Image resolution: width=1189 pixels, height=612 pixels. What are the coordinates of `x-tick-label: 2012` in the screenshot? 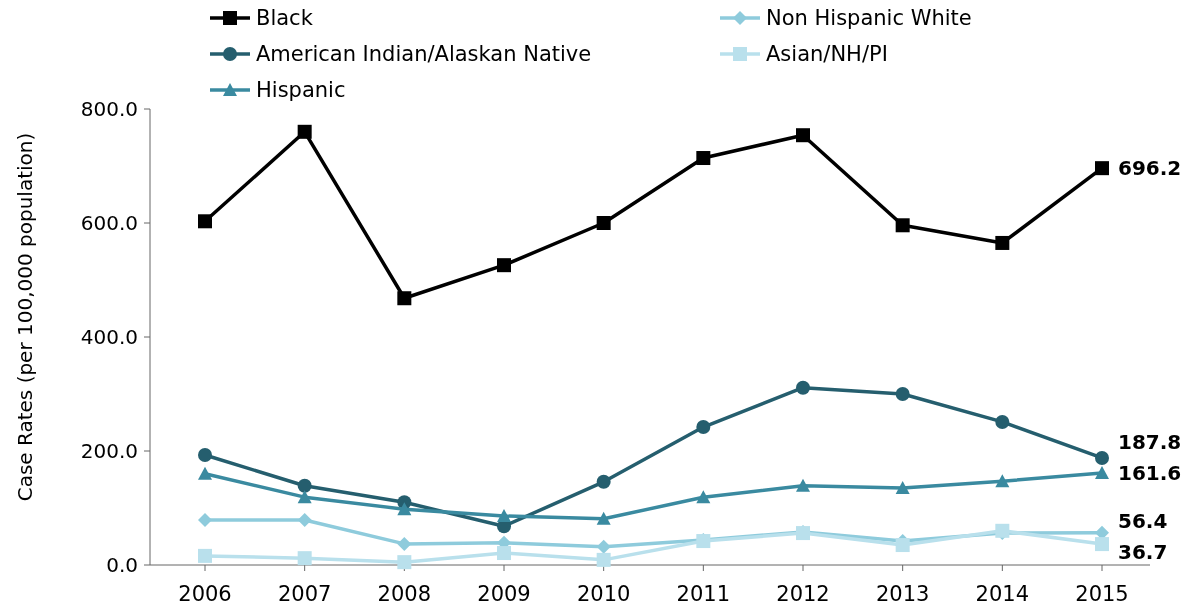 It's located at (803, 594).